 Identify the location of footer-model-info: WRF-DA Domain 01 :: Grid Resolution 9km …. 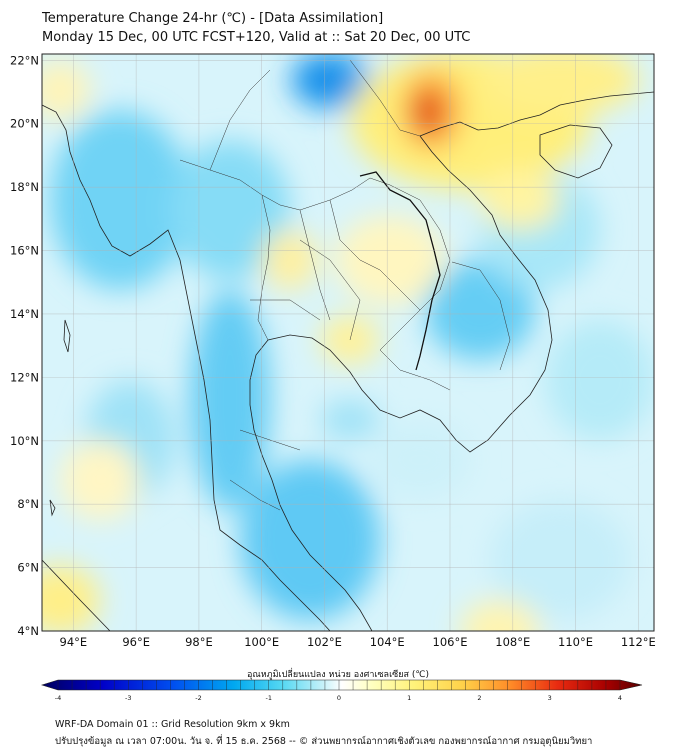
(172, 724).